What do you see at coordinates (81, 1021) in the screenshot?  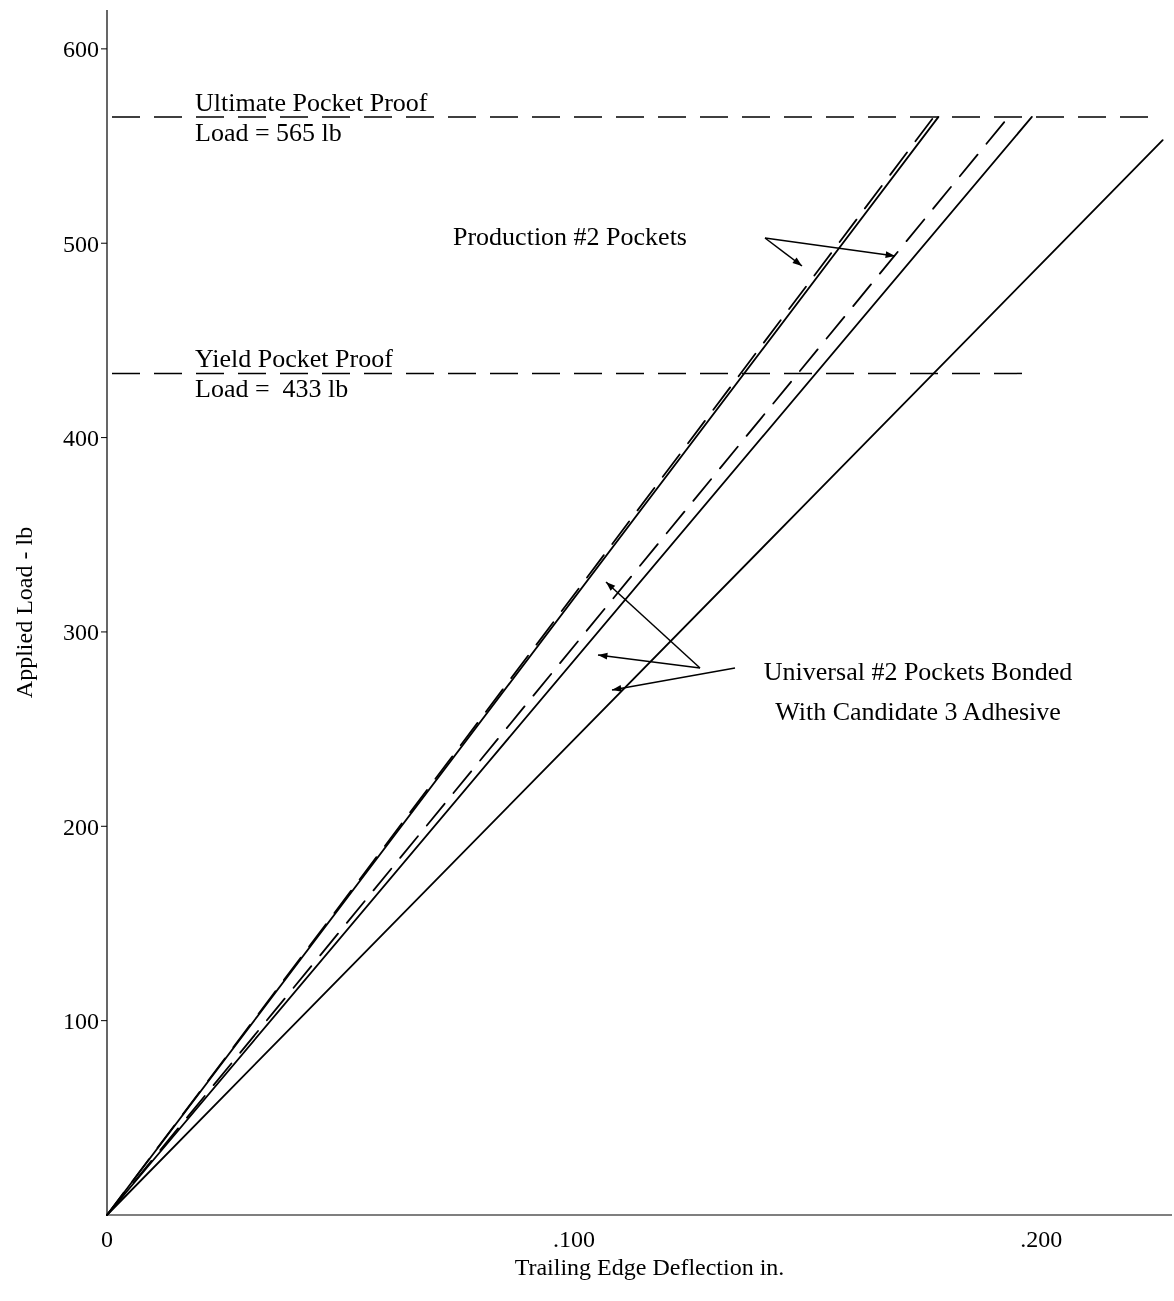 I see `y-tick-label: 100` at bounding box center [81, 1021].